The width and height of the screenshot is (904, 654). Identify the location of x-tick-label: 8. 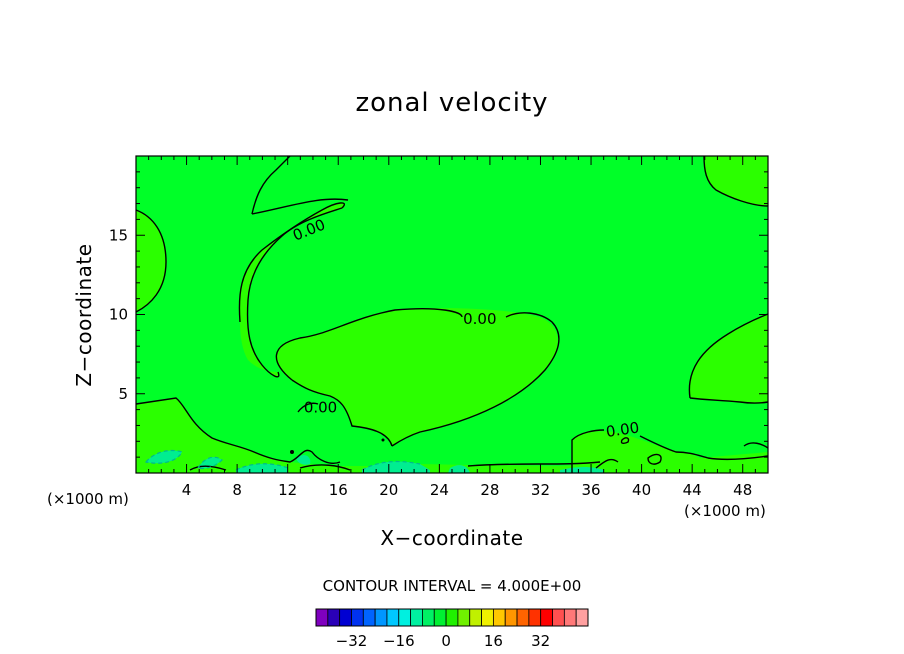
(237, 490).